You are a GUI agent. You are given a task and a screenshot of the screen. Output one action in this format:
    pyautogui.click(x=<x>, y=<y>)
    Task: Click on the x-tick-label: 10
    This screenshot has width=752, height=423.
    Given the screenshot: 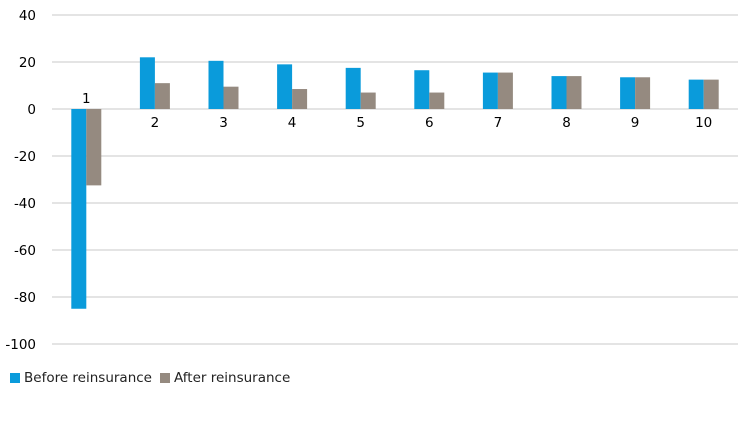 What is the action you would take?
    pyautogui.click(x=703, y=123)
    